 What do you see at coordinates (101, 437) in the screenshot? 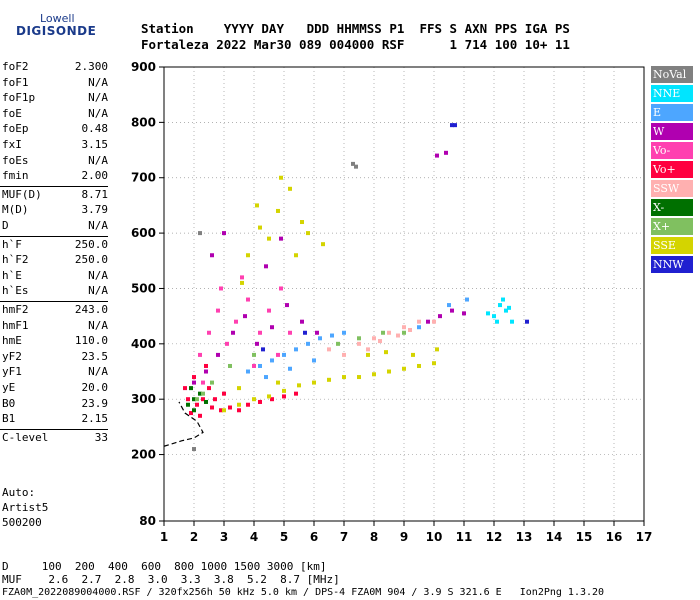
I see `param-value: 33` at bounding box center [101, 437].